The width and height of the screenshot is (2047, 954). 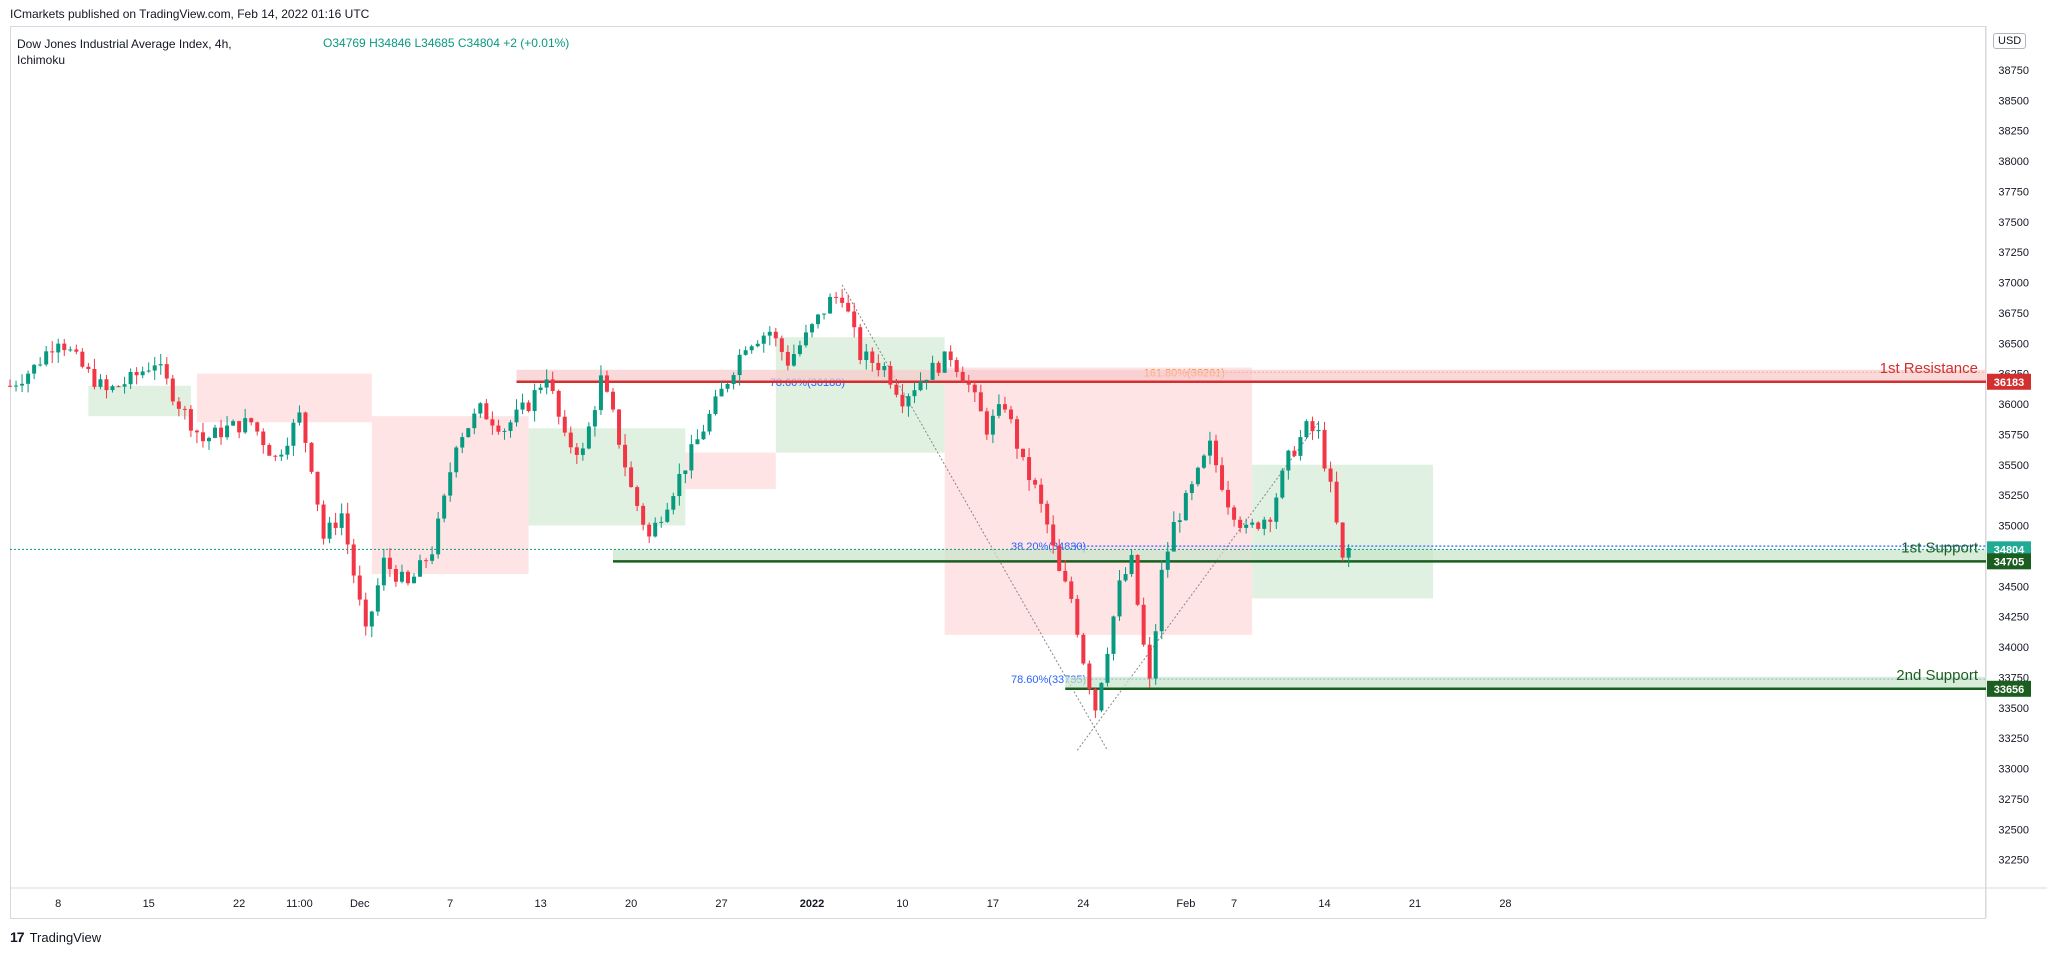 I want to click on price-tick-label: 38000, so click(x=2013, y=162).